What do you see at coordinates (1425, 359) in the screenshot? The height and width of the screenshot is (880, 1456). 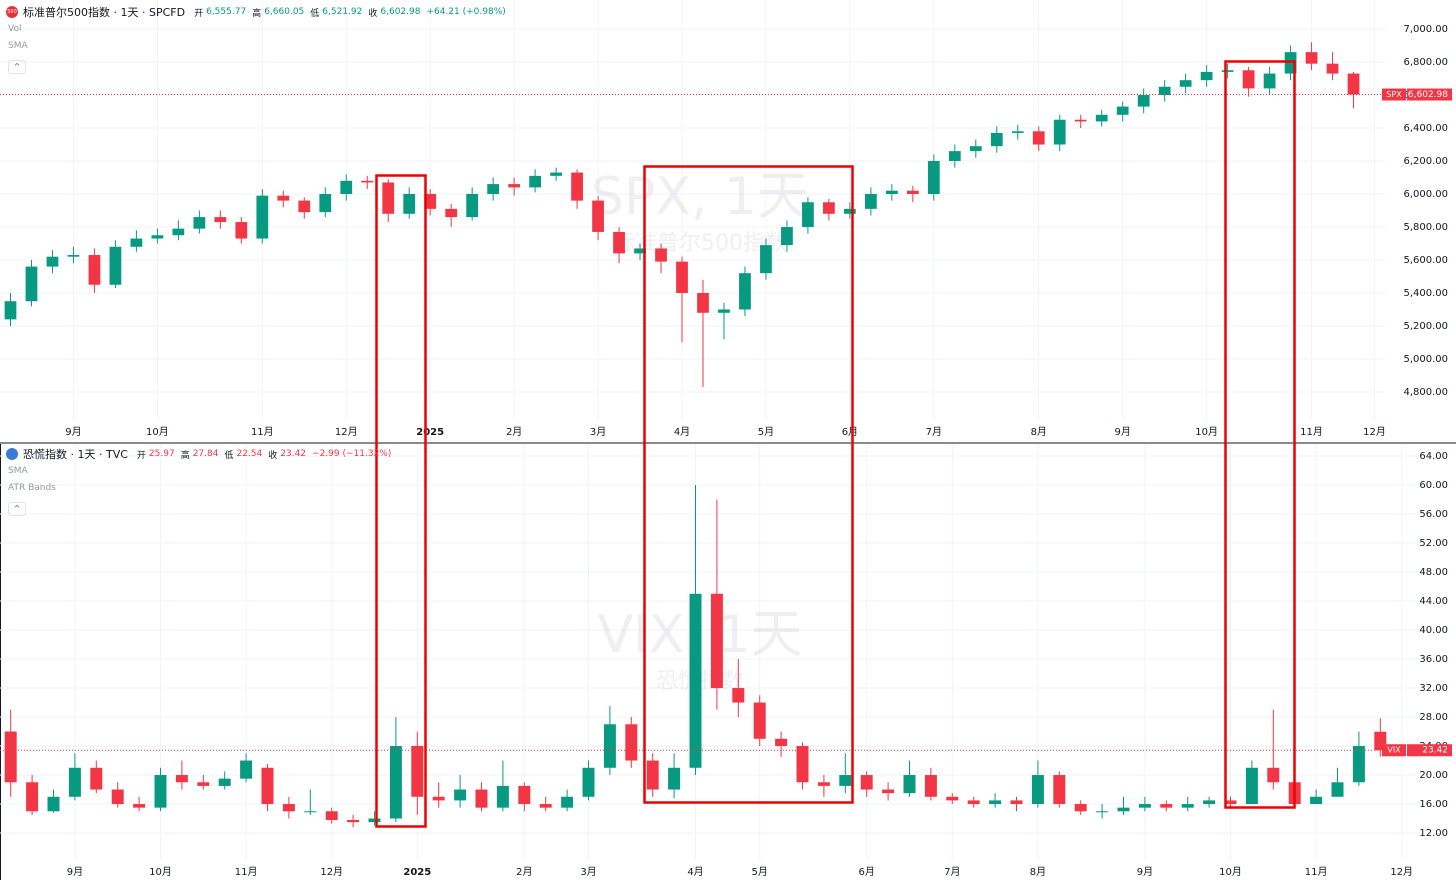 I see `y-tick-label: 5,000.00` at bounding box center [1425, 359].